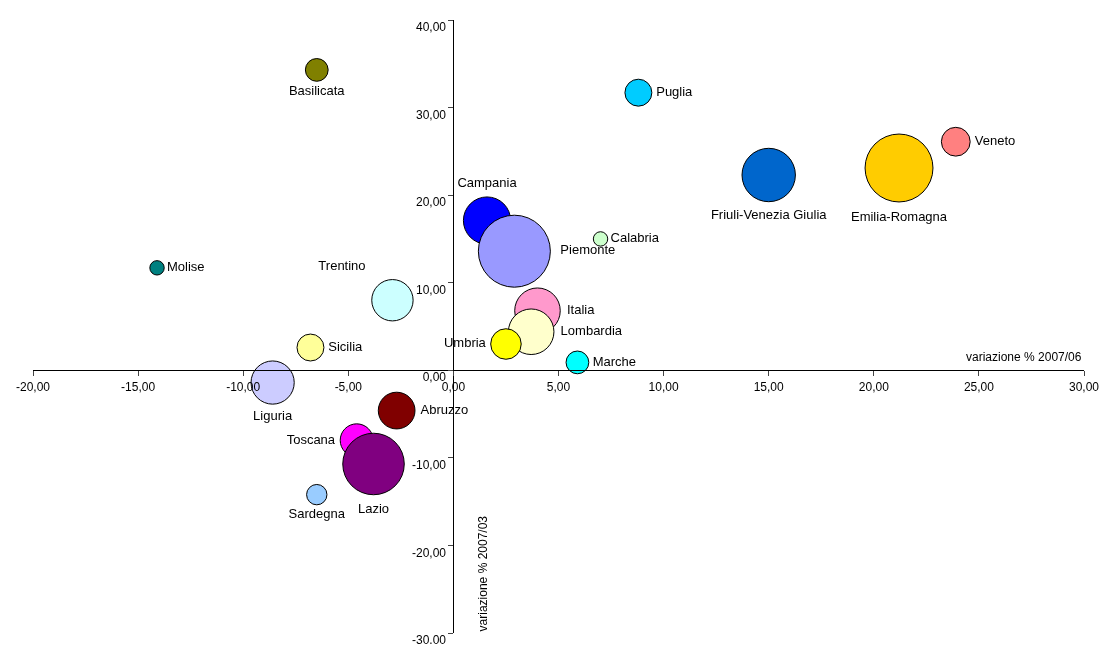 This screenshot has width=1114, height=655. I want to click on series-label: Puglia, so click(675, 91).